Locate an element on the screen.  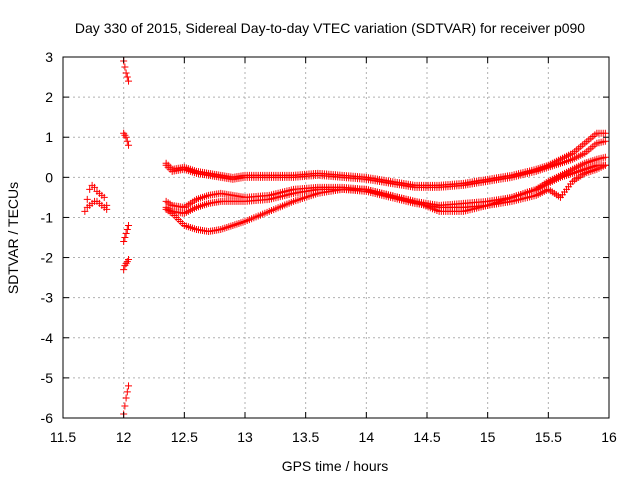
y-axis-label: SDTVAR / TECUs is located at coordinates (13, 238).